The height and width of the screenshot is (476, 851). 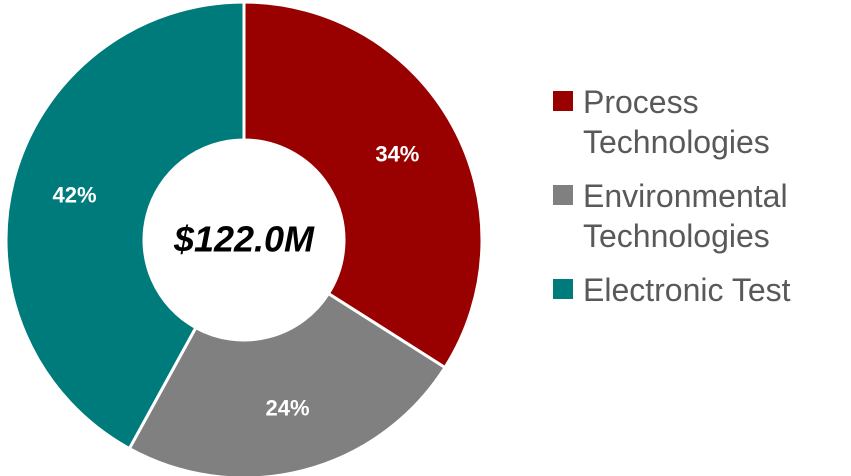 I want to click on center-label: $122.0M, so click(x=244, y=239).